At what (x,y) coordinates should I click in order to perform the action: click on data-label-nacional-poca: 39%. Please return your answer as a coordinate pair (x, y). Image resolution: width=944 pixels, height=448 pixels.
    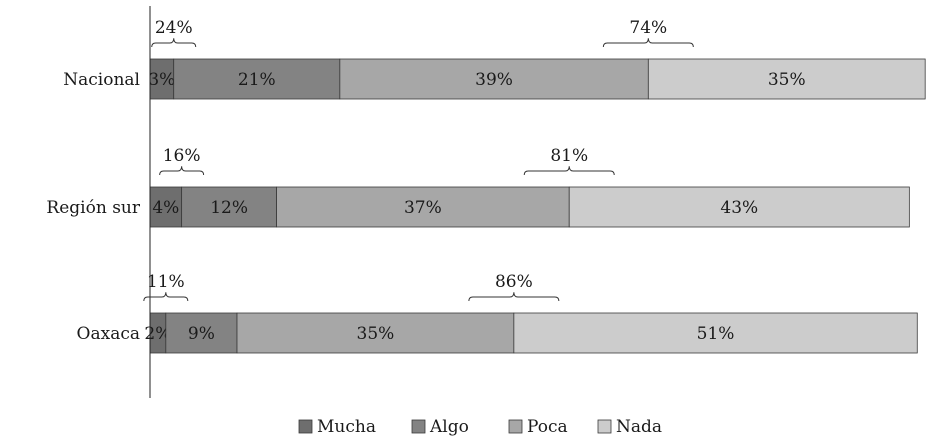
    Looking at the image, I should click on (494, 80).